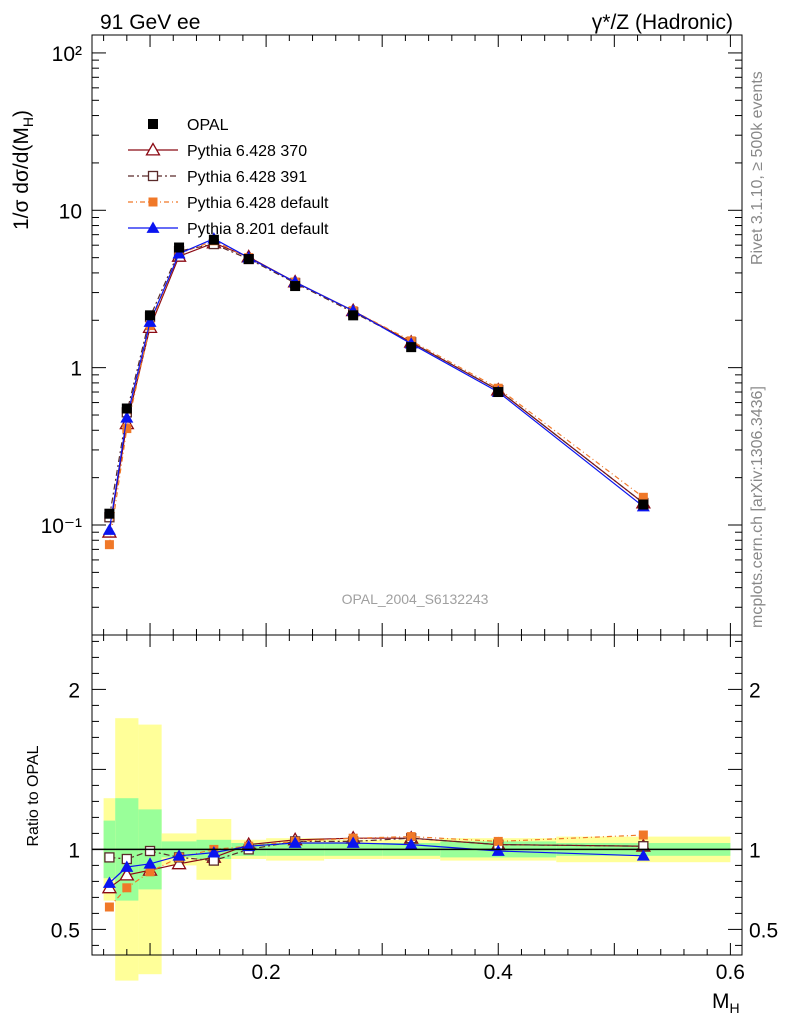 This screenshot has height=1024, width=786. Describe the element at coordinates (258, 229) in the screenshot. I see `legend-label-pythia-8-201-default: Pythia 8.201 default` at that location.